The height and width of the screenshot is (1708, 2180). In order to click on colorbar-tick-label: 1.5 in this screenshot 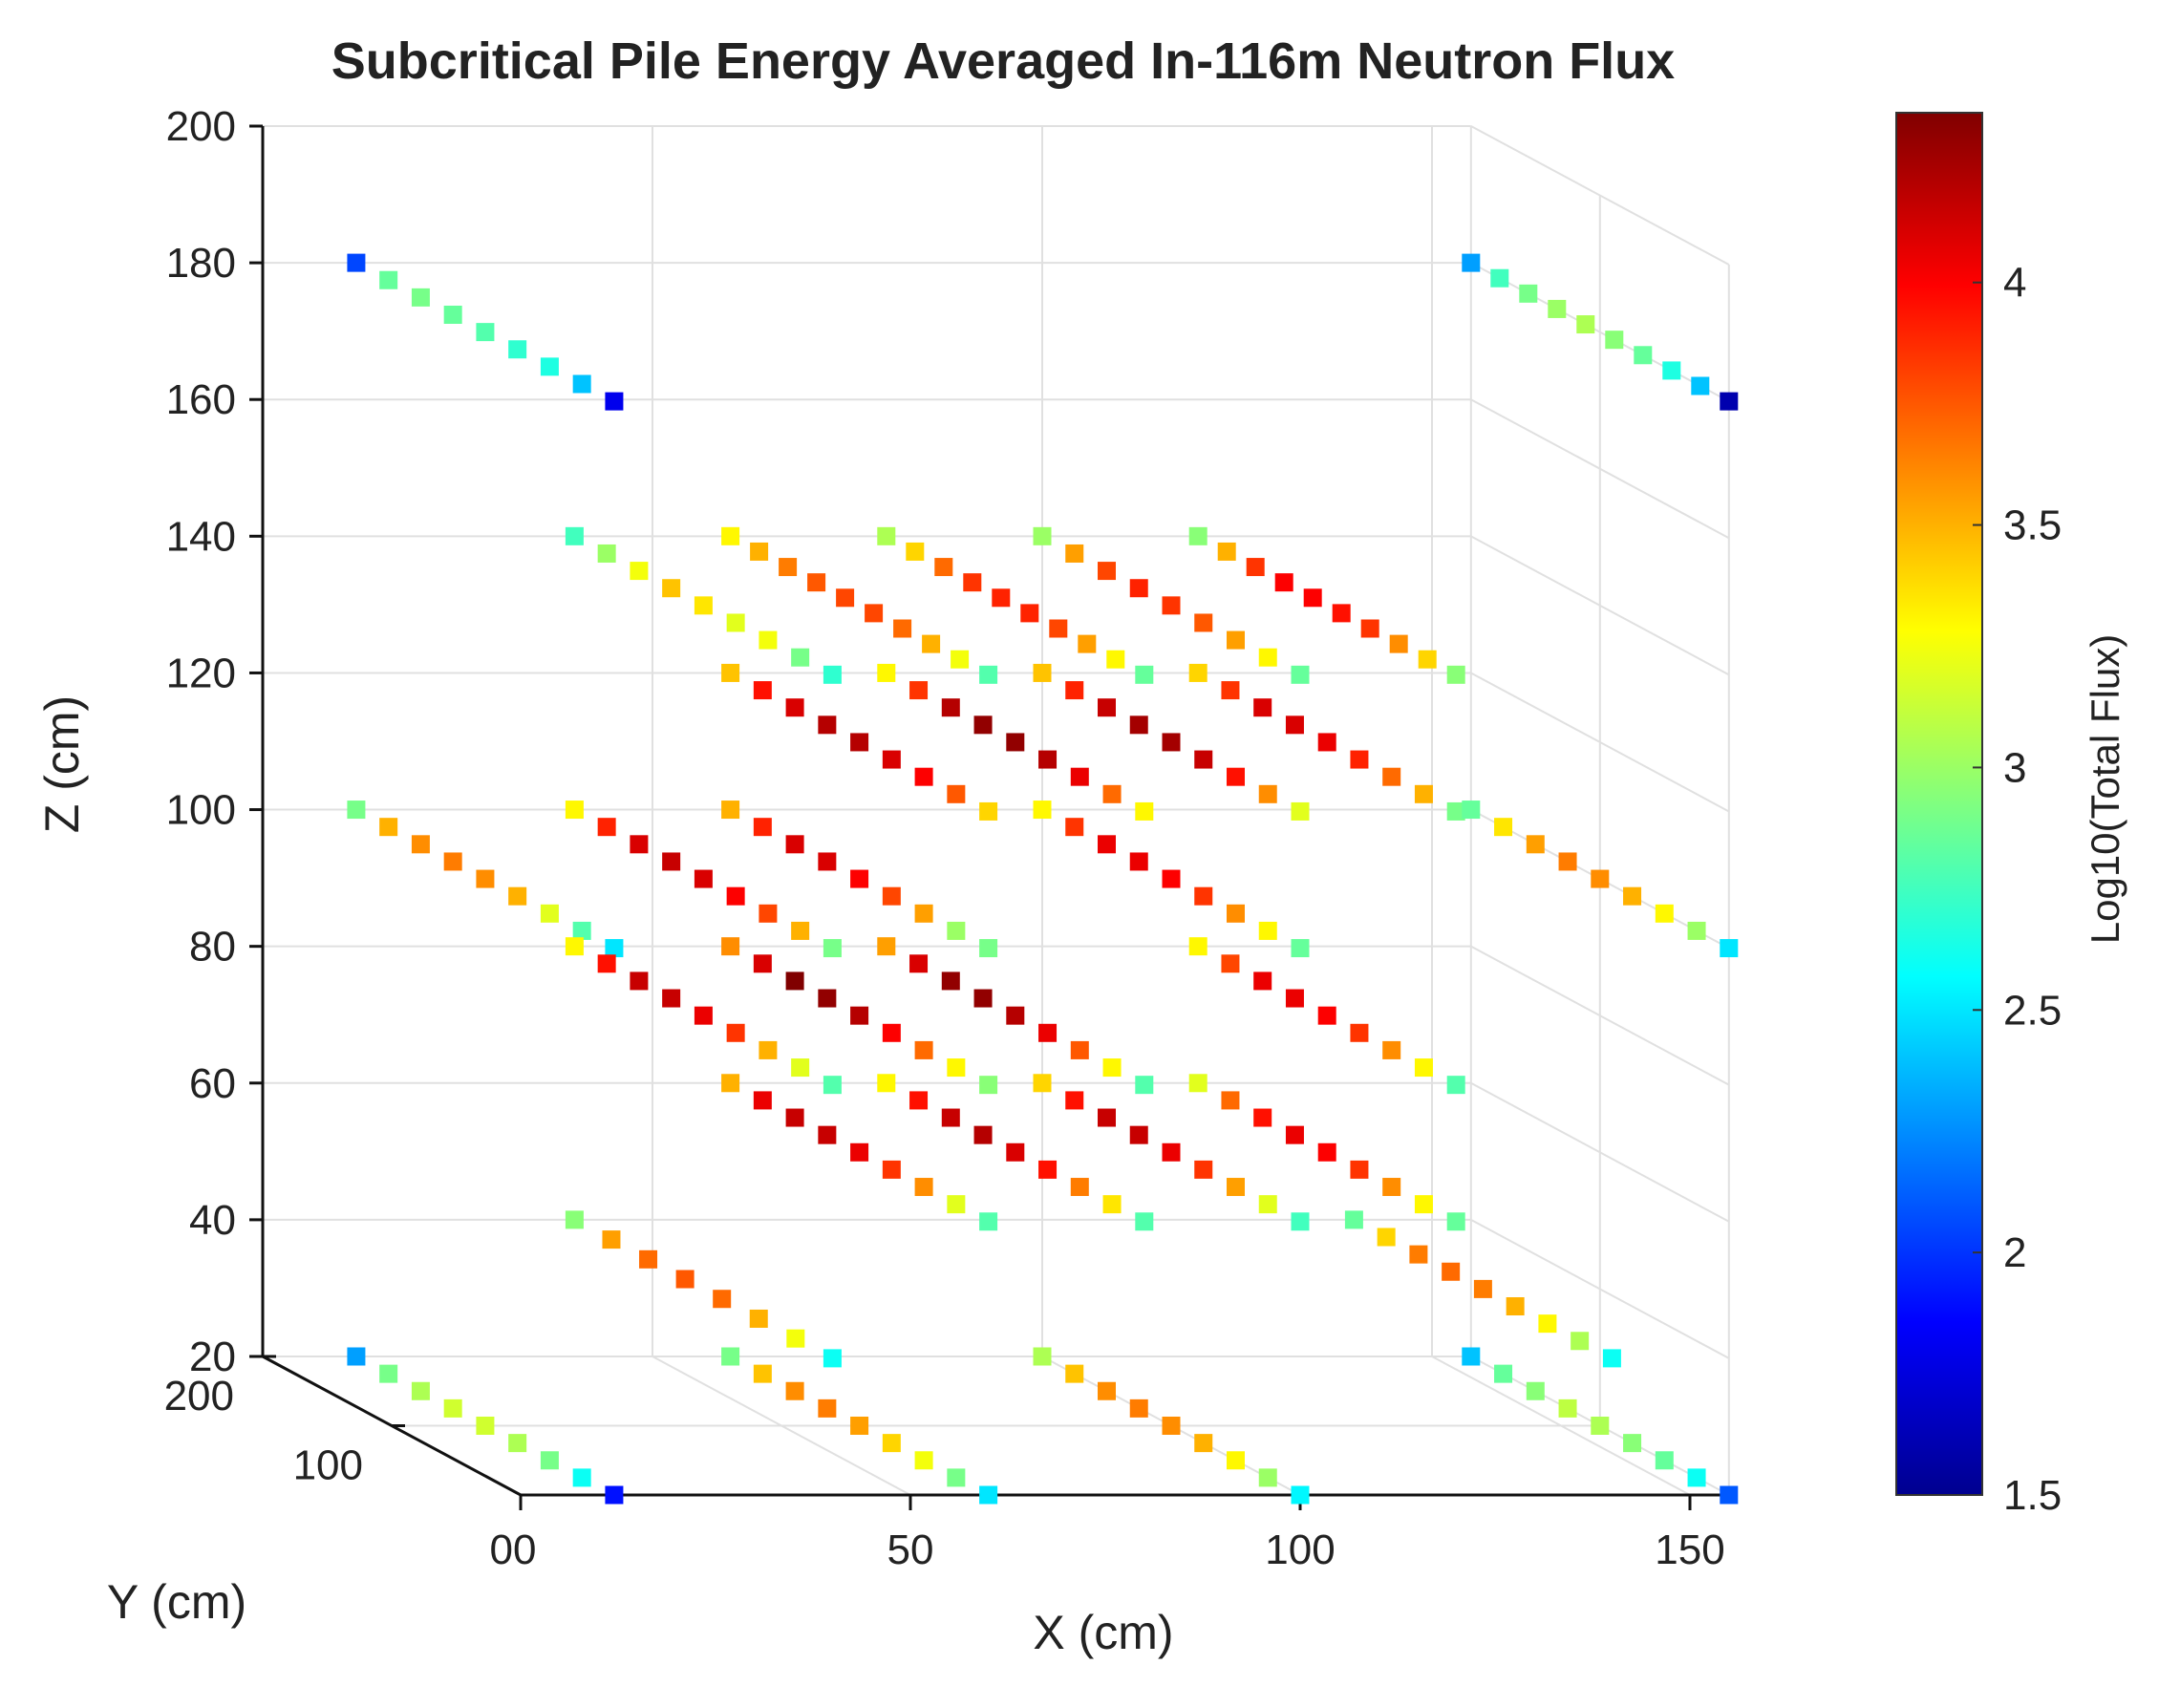, I will do `click(2032, 1496)`.